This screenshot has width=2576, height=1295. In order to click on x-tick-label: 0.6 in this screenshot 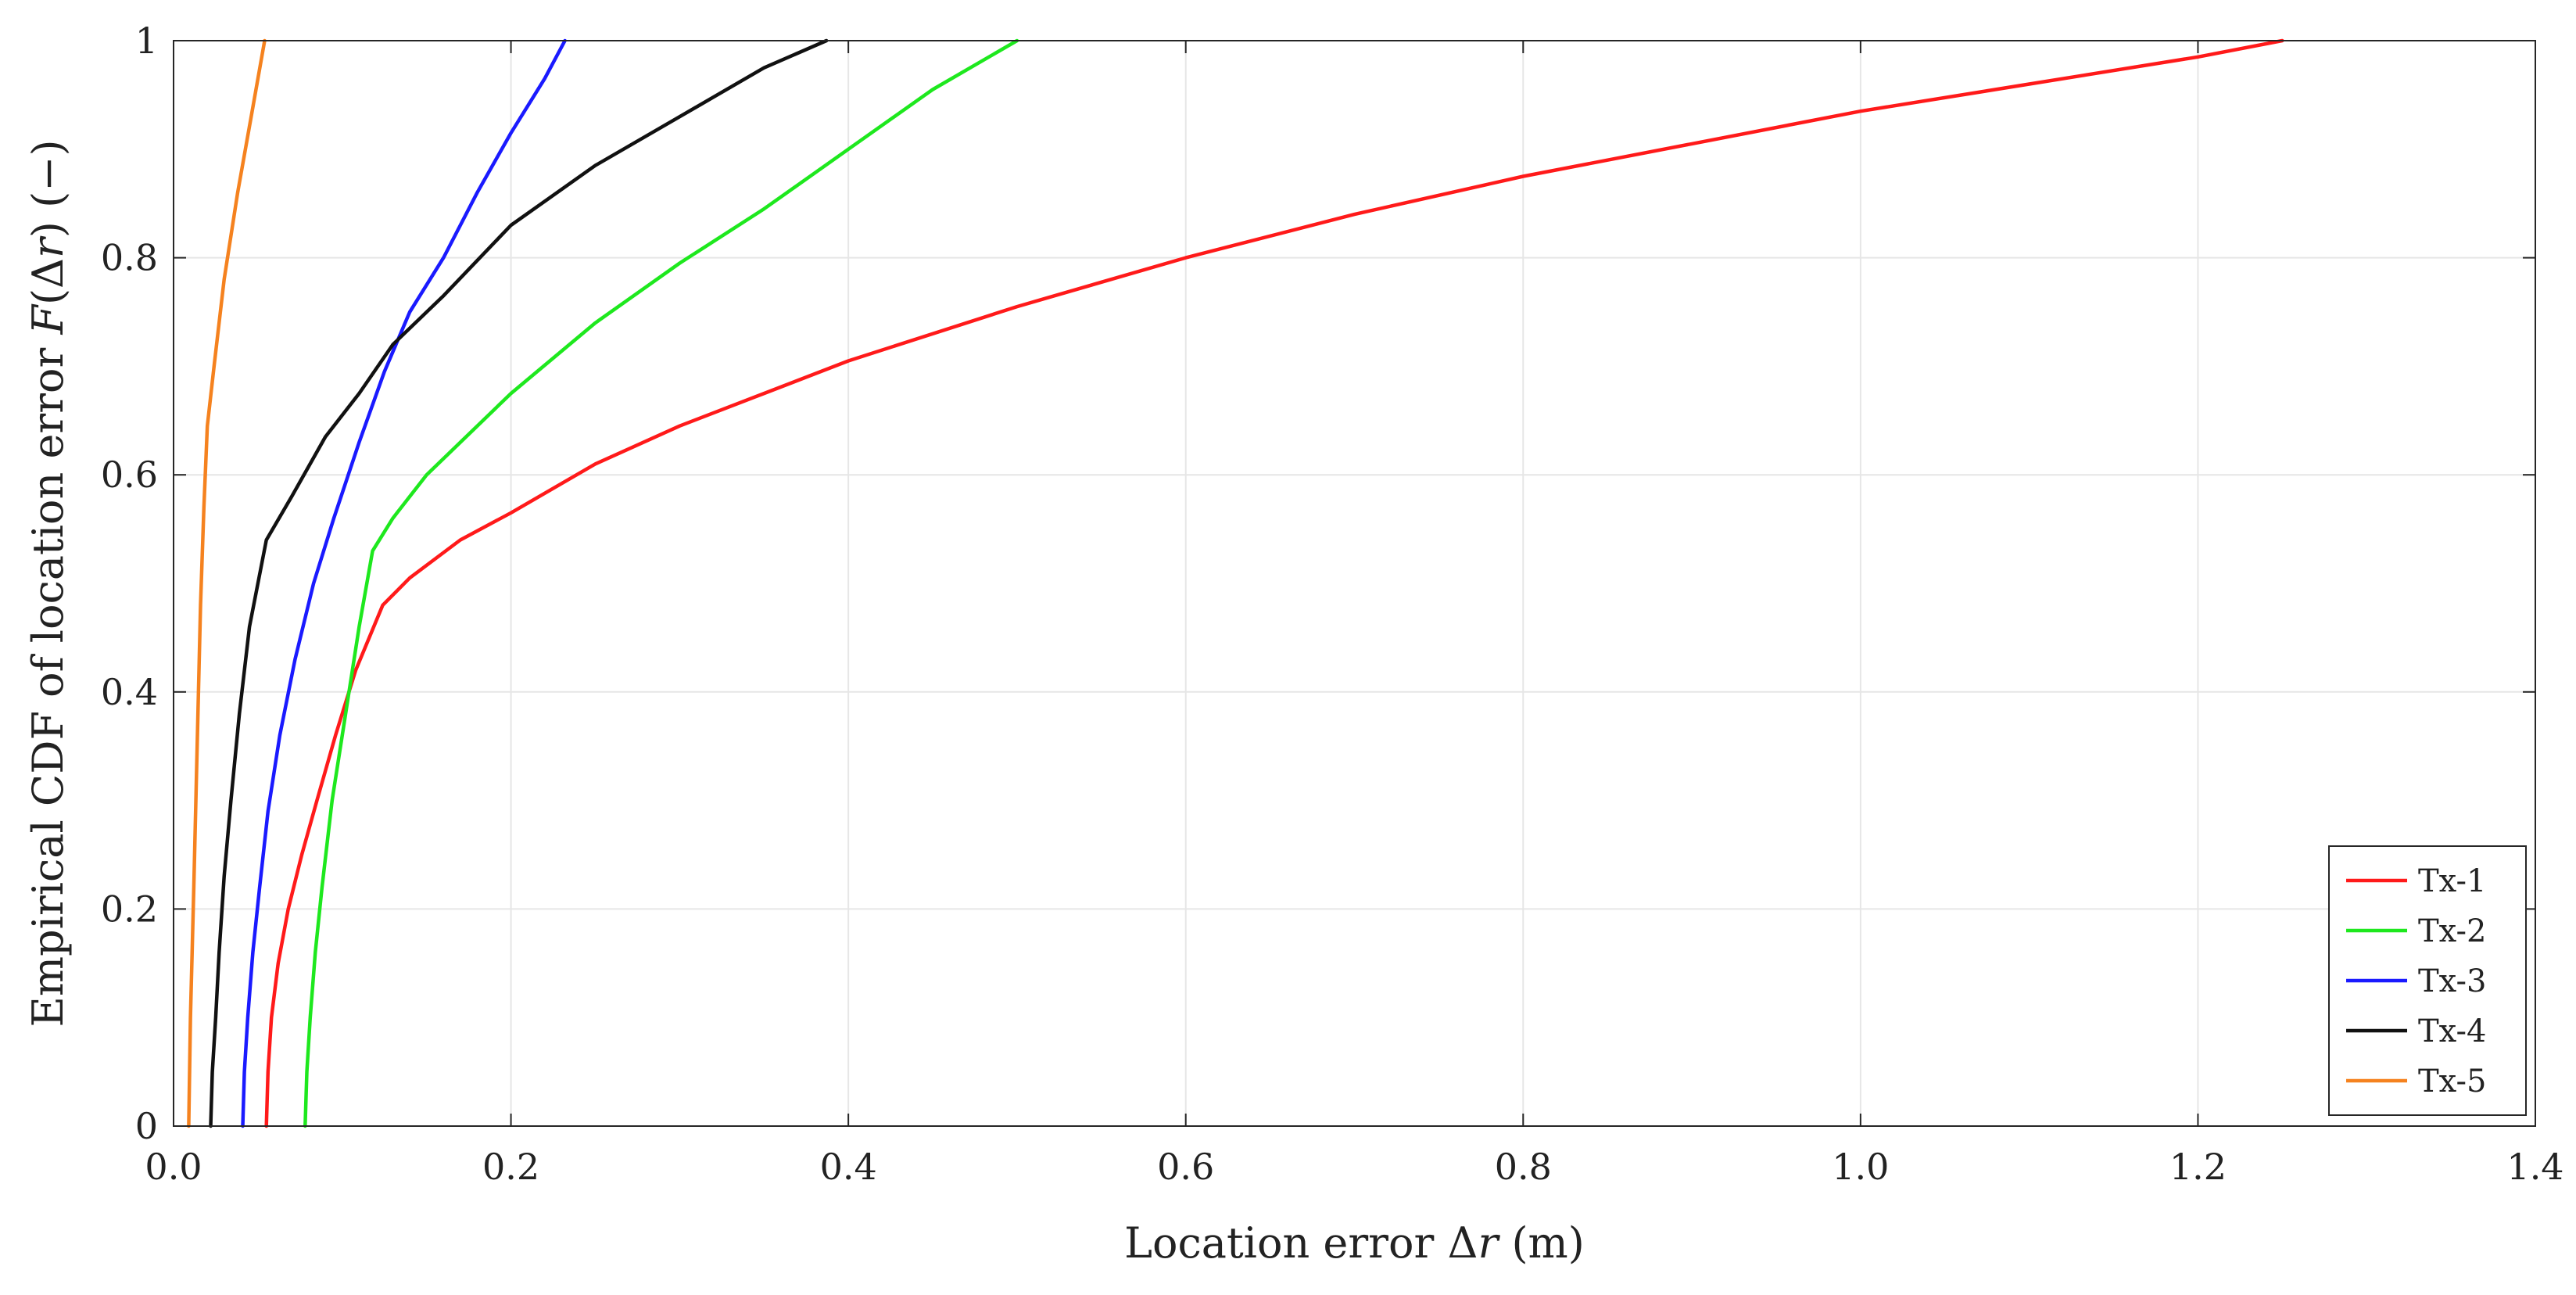, I will do `click(1185, 1167)`.